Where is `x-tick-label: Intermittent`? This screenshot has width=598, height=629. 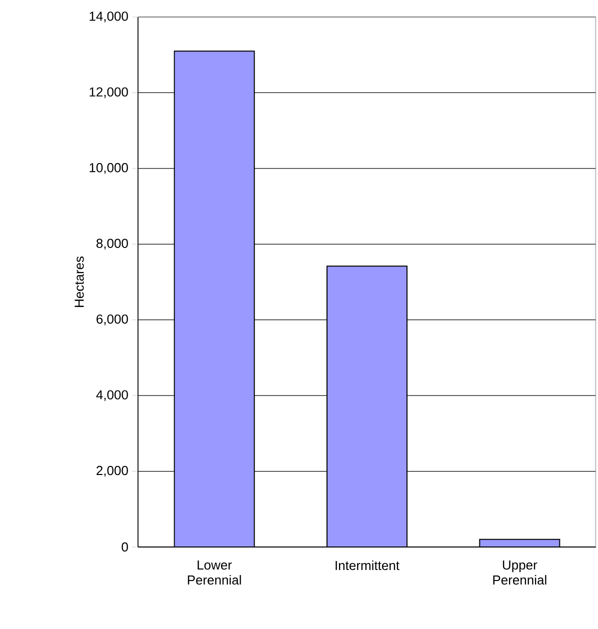
x-tick-label: Intermittent is located at coordinates (368, 565).